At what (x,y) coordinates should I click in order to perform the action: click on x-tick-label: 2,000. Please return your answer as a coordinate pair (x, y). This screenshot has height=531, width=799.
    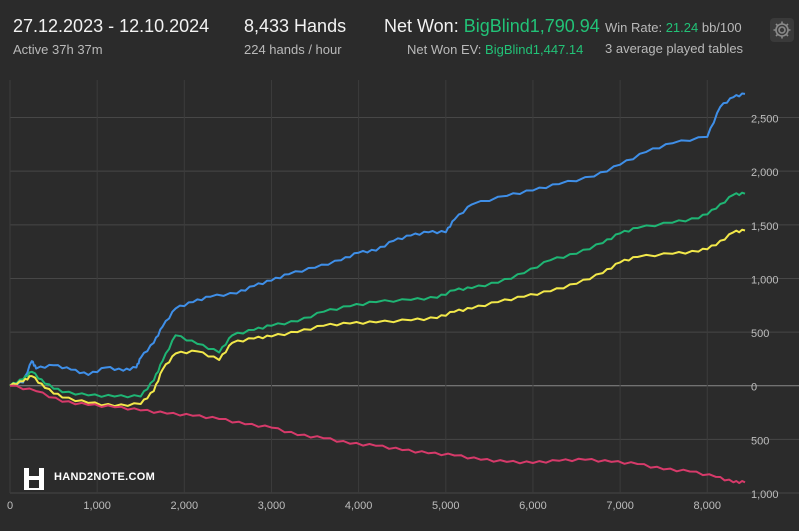
    Looking at the image, I should click on (185, 506).